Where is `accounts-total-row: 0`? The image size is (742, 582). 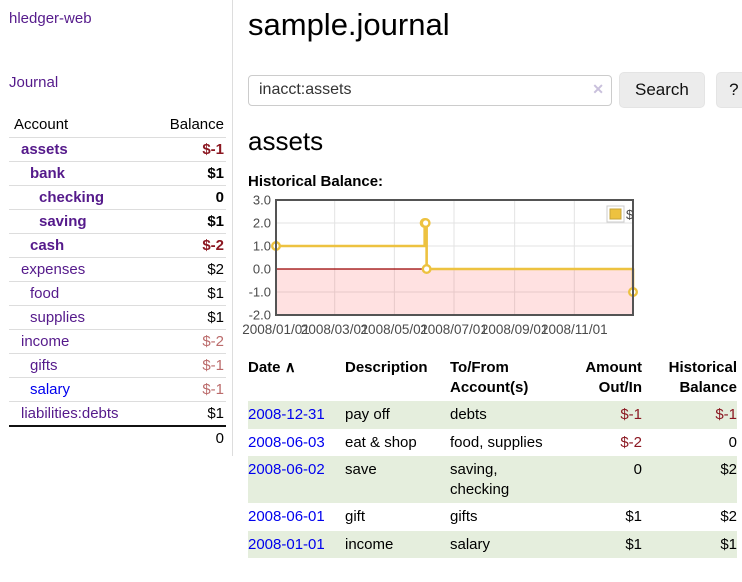
accounts-total-row: 0 is located at coordinates (117, 437).